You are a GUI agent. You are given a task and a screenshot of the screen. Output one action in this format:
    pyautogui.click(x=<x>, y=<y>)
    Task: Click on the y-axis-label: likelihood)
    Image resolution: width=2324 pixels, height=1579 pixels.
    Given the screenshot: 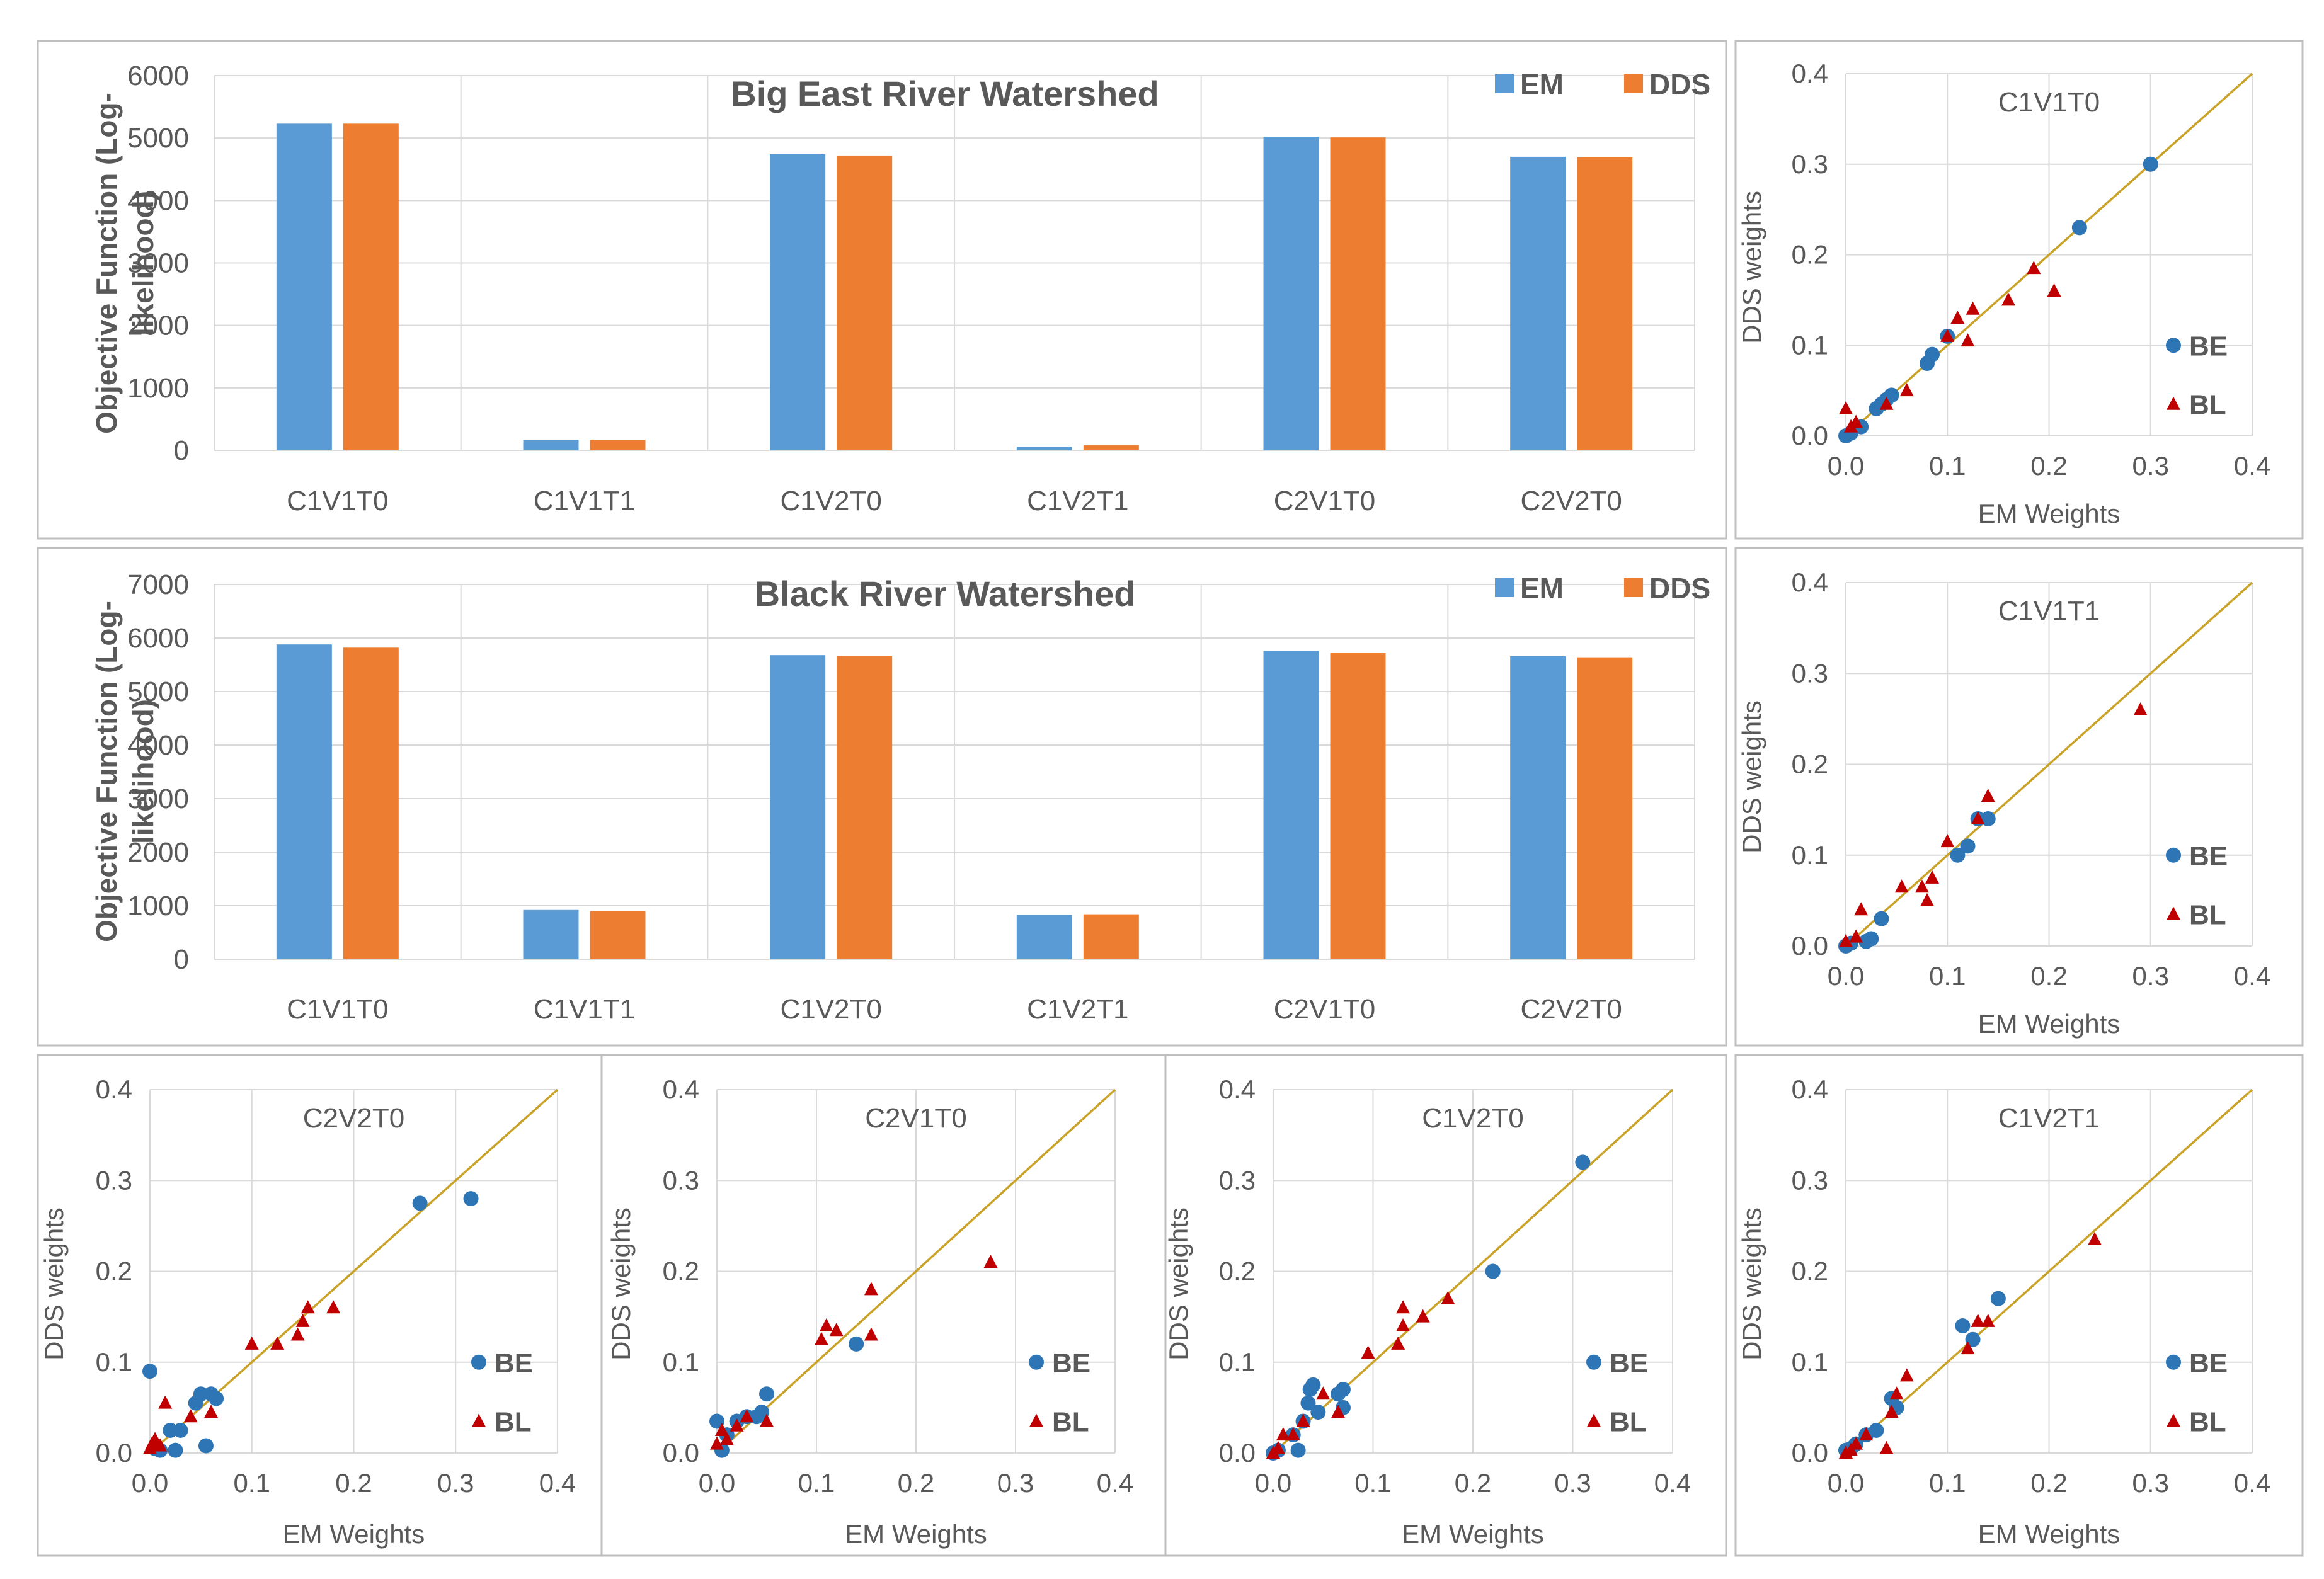 What is the action you would take?
    pyautogui.click(x=143, y=263)
    